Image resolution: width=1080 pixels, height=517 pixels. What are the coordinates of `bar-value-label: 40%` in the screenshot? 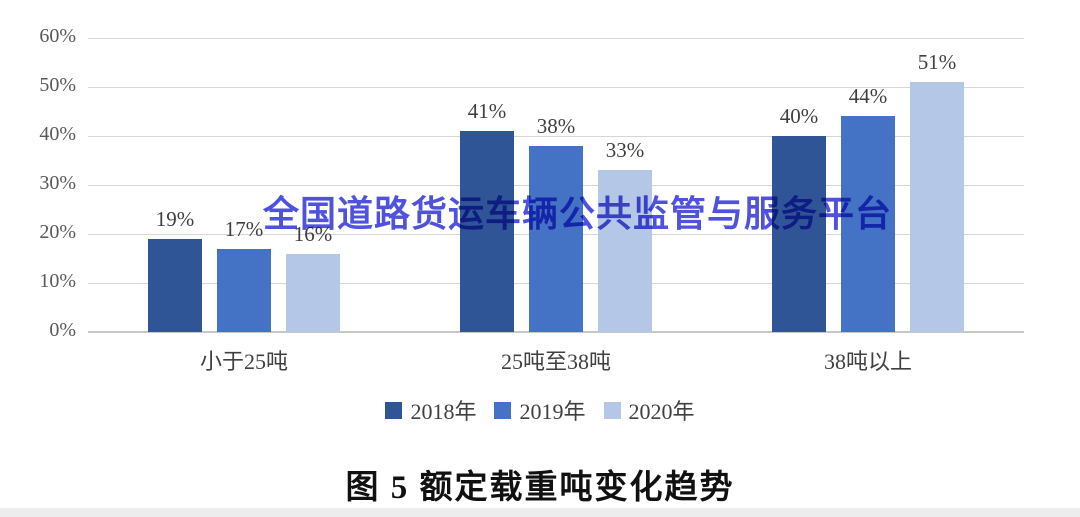 It's located at (799, 116).